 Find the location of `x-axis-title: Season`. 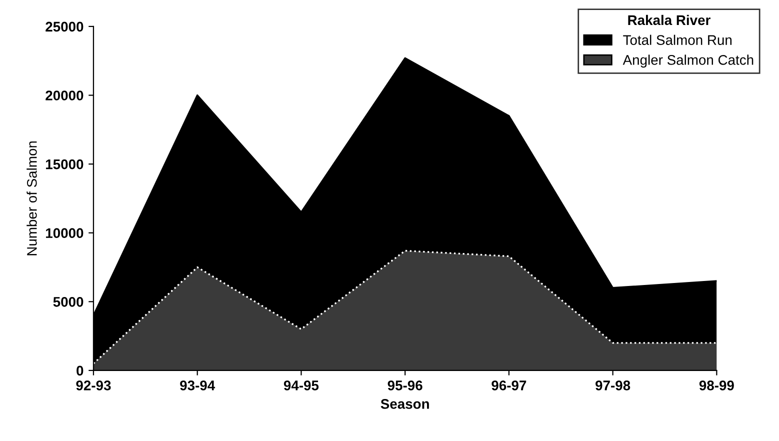

x-axis-title: Season is located at coordinates (404, 404).